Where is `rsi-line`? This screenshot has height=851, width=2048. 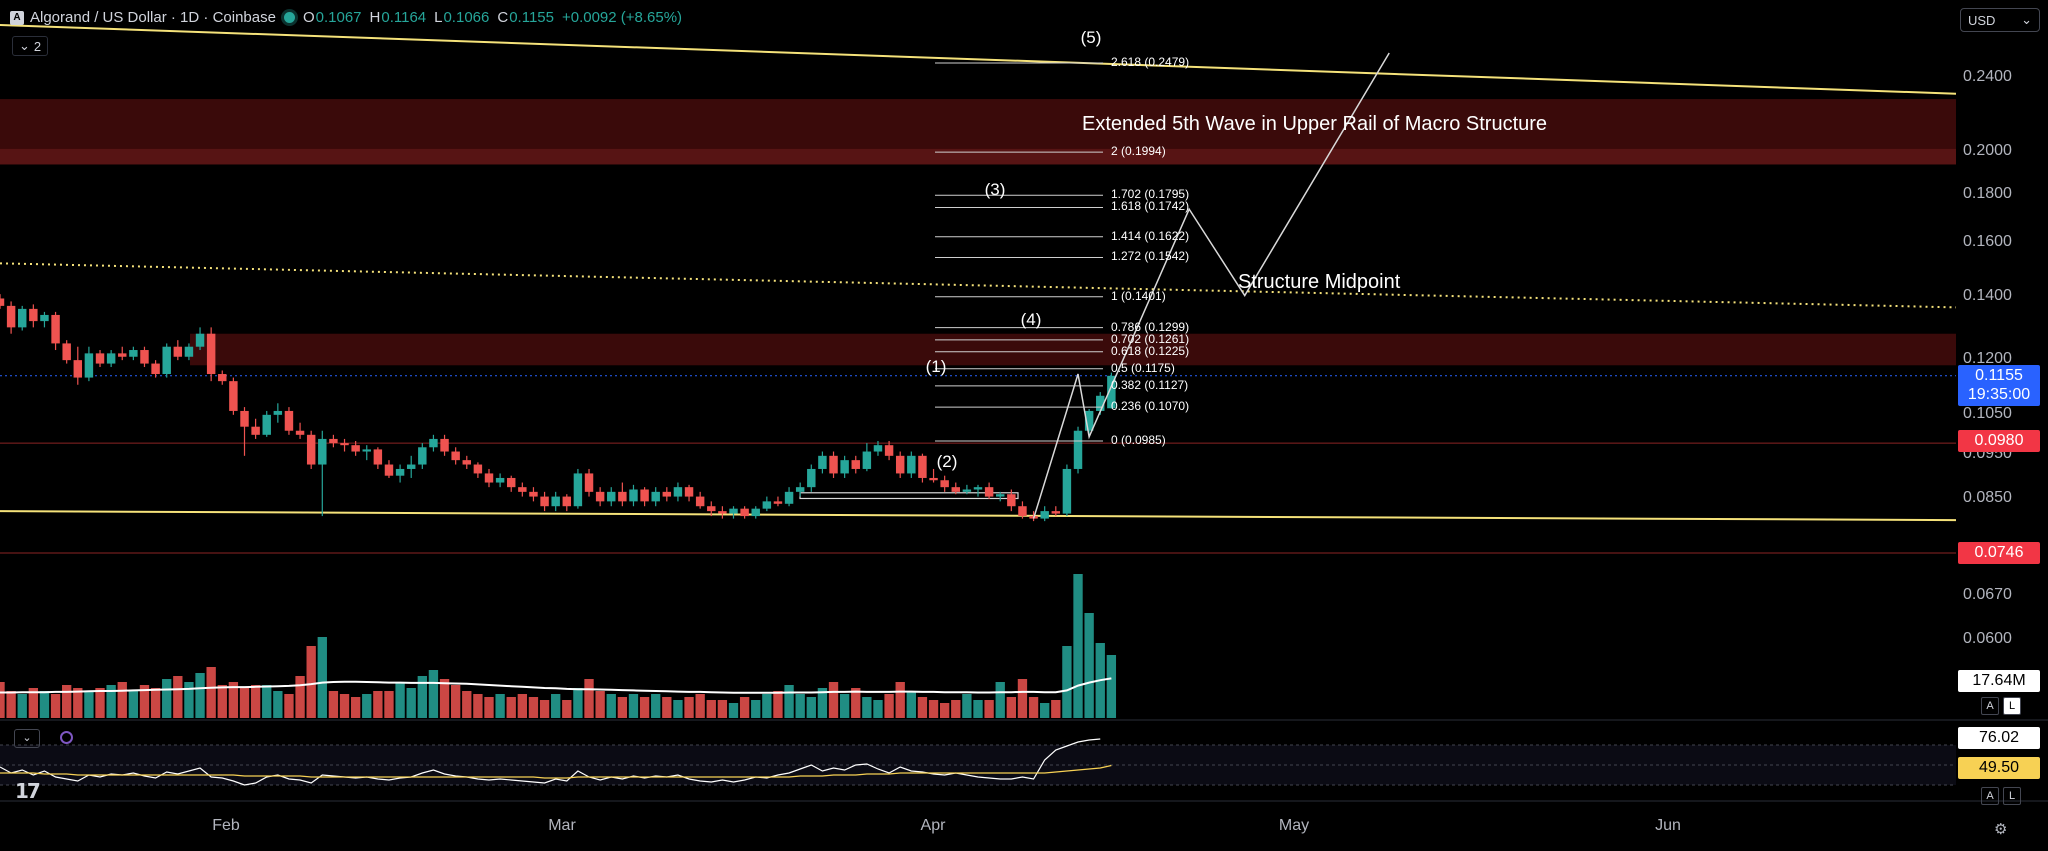 rsi-line is located at coordinates (550, 762).